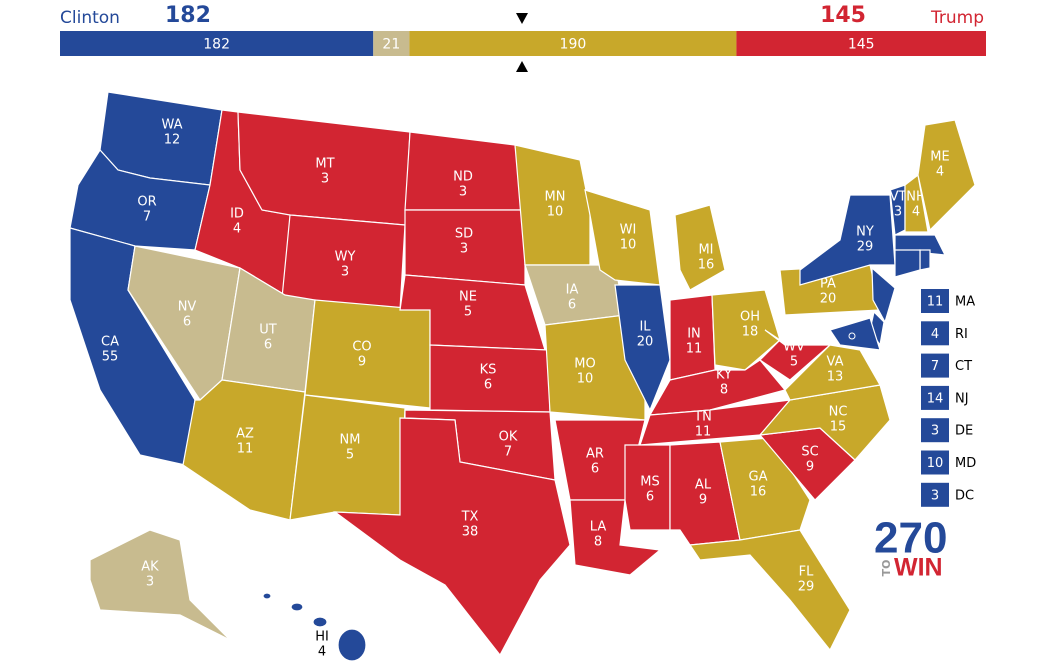  I want to click on left-total: 182, so click(188, 15).